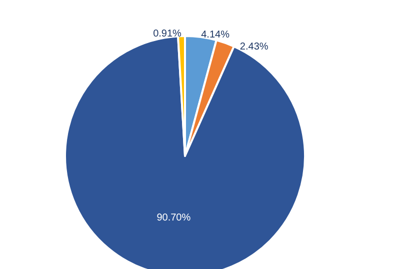  Describe the element at coordinates (167, 34) in the screenshot. I see `data-label: 0.91%` at that location.